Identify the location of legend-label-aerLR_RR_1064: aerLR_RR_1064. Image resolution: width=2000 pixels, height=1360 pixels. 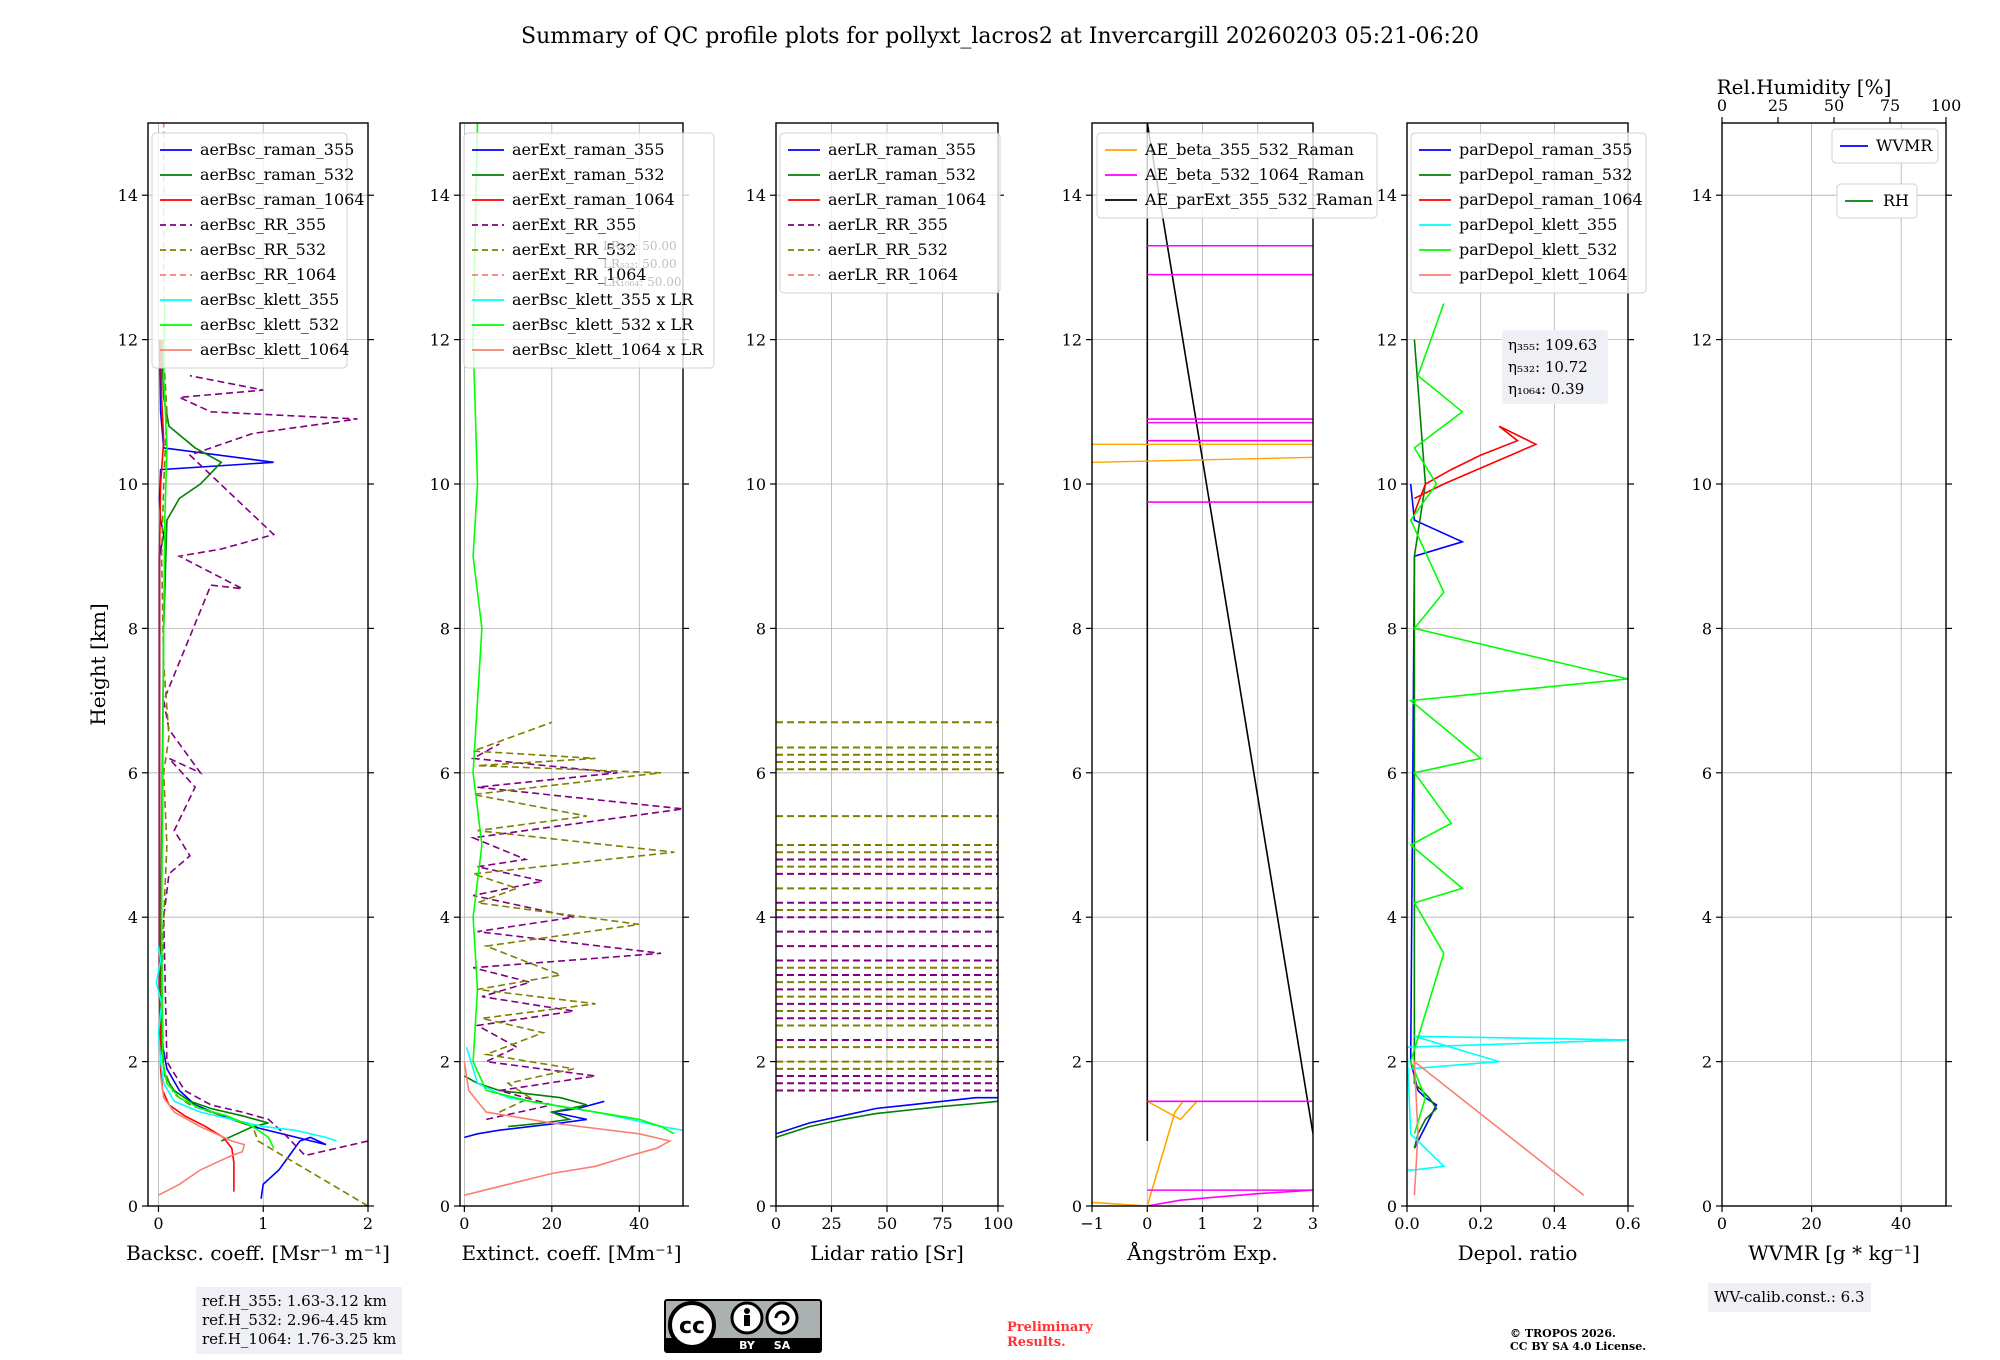
(893, 274).